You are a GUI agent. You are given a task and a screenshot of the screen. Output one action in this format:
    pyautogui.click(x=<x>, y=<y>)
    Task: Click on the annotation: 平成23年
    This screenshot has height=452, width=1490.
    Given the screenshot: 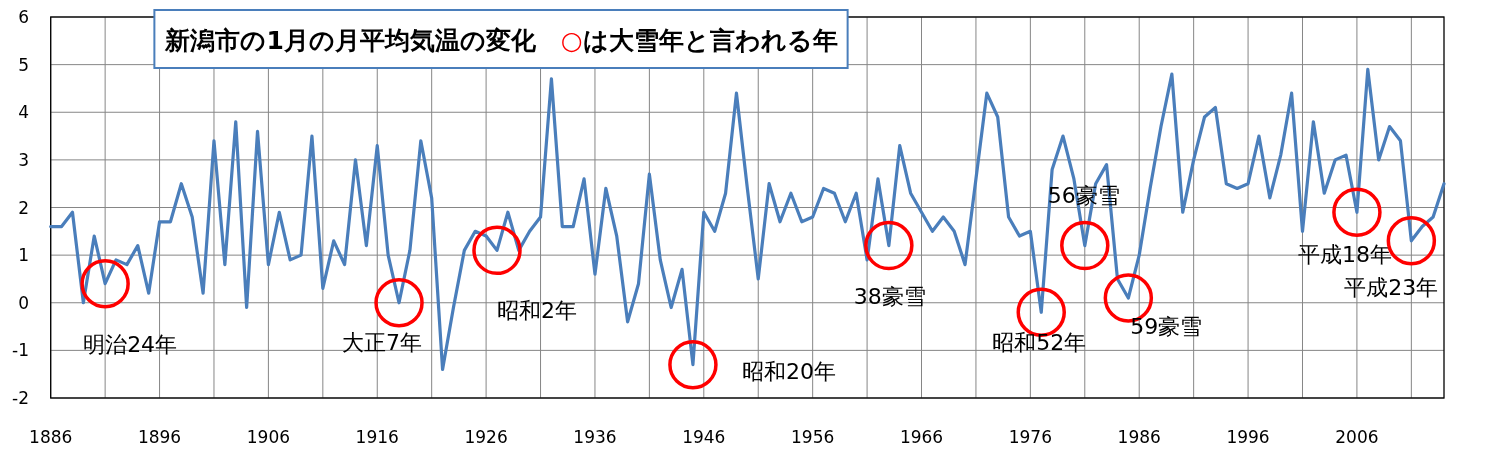 What is the action you would take?
    pyautogui.click(x=1391, y=288)
    